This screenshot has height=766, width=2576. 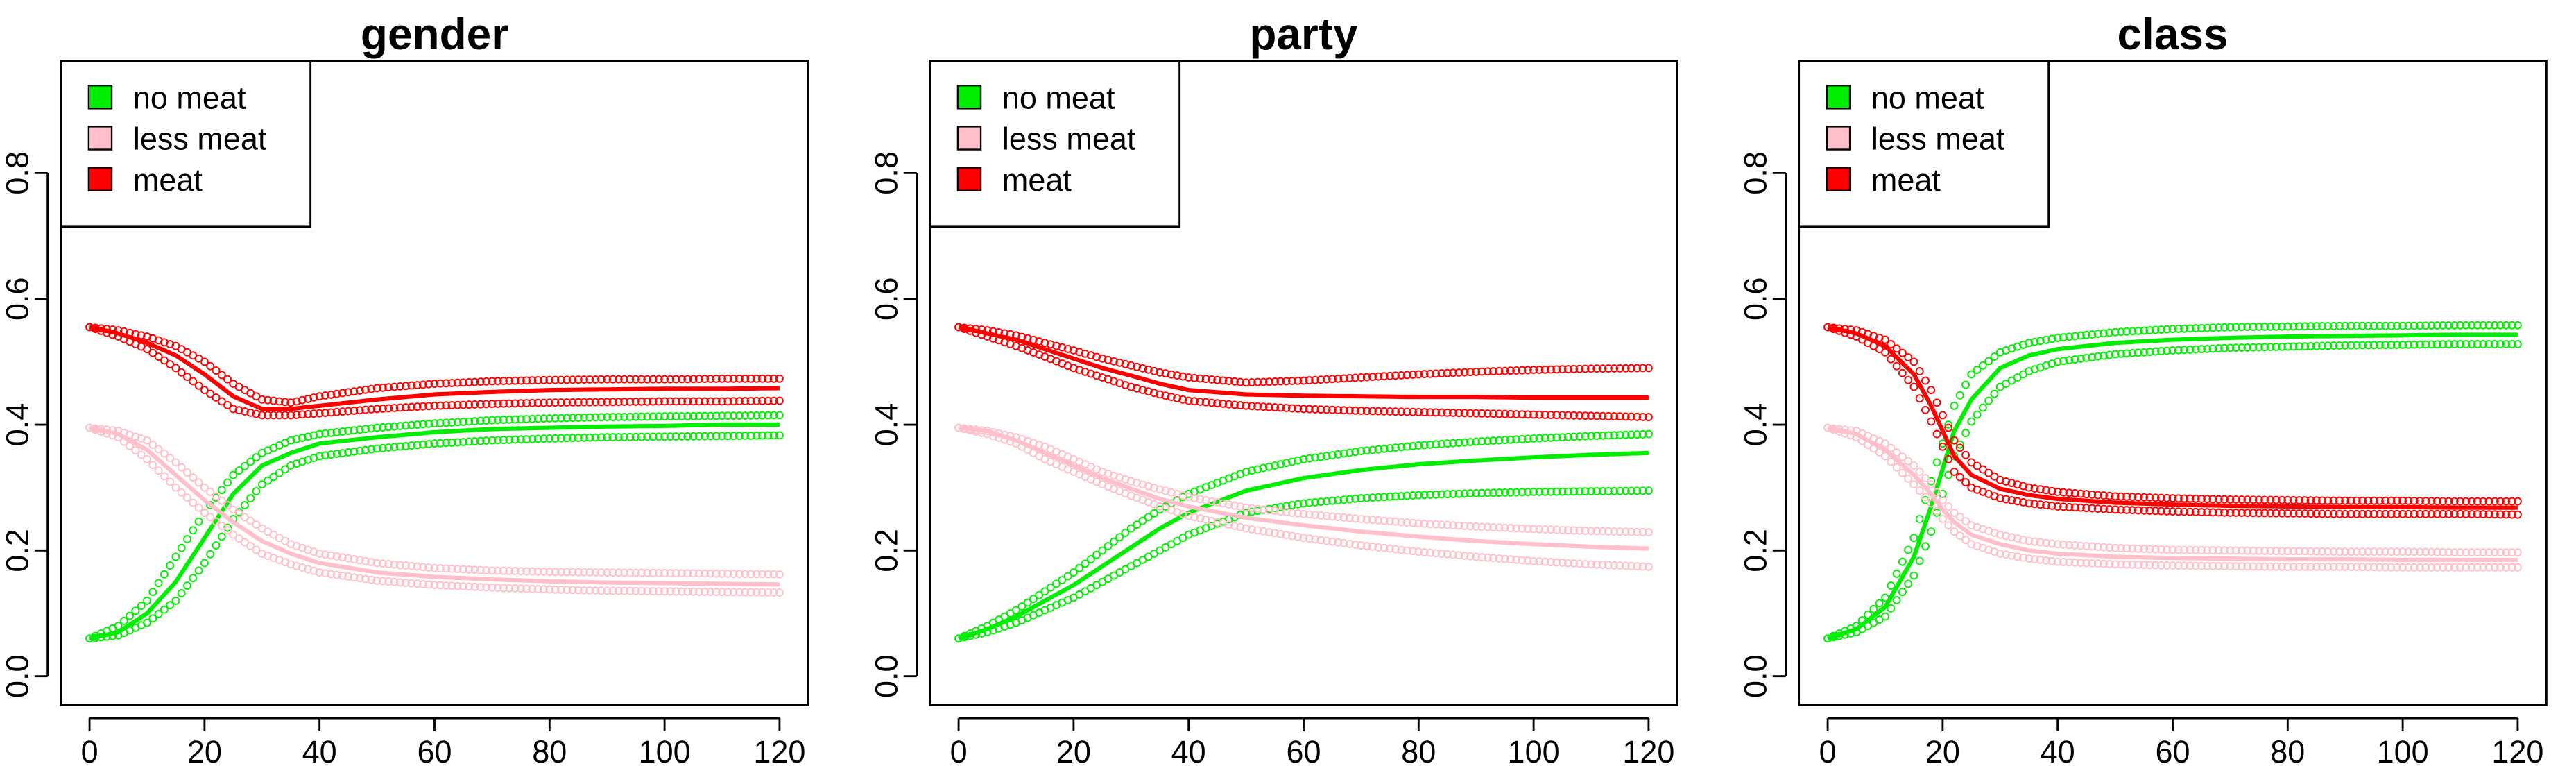 What do you see at coordinates (886, 676) in the screenshot?
I see `y-tick-label: 0.0` at bounding box center [886, 676].